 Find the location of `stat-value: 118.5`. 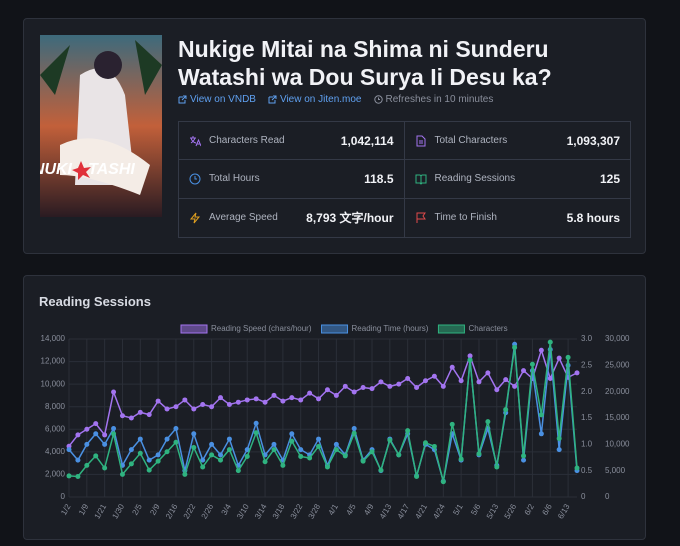

stat-value: 118.5 is located at coordinates (379, 178).